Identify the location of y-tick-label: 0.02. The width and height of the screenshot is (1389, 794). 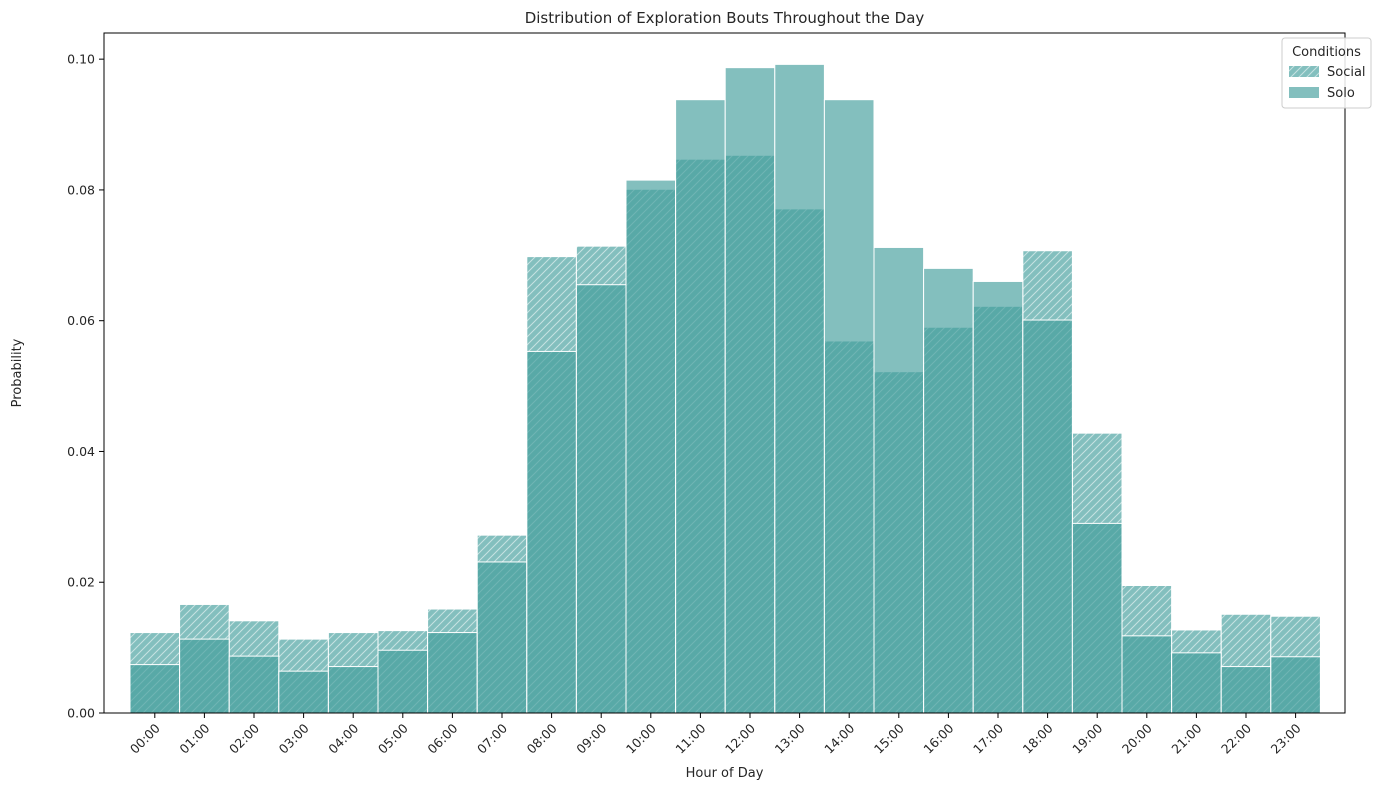
(81, 582).